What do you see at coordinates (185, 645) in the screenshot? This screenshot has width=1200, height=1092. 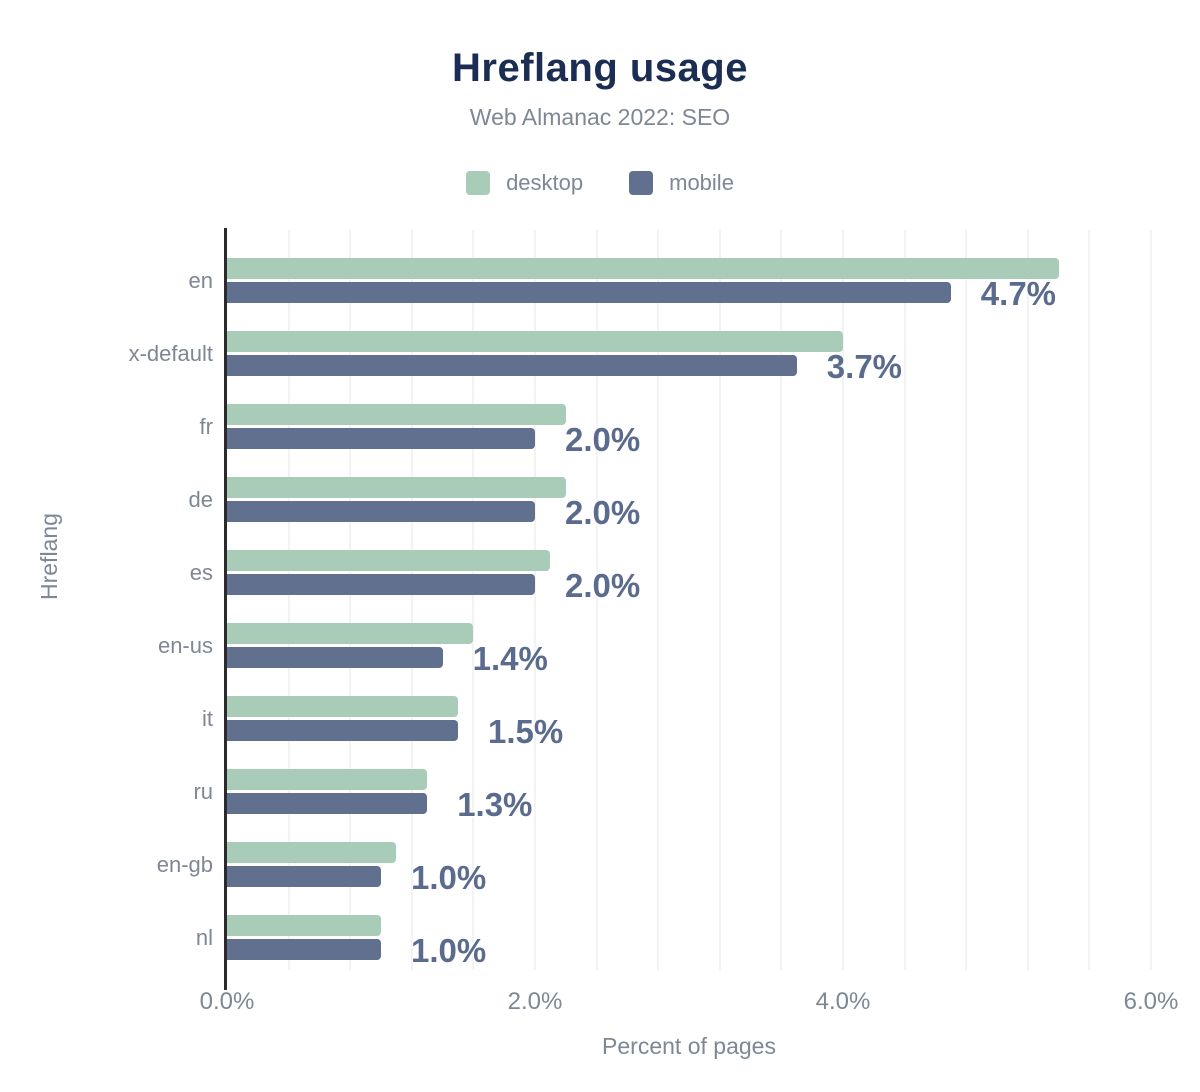 I see `category-label-en-us: en-us` at bounding box center [185, 645].